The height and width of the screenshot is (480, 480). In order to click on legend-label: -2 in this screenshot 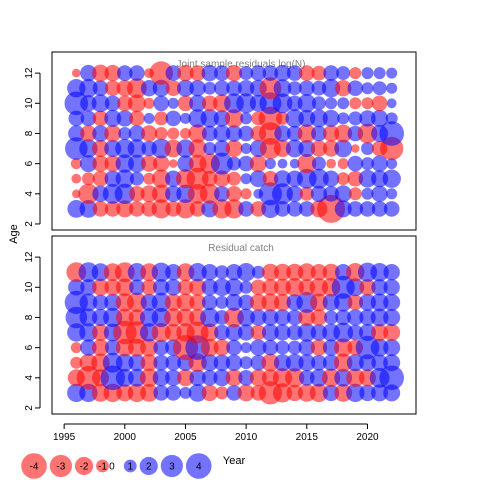, I will do `click(84, 467)`.